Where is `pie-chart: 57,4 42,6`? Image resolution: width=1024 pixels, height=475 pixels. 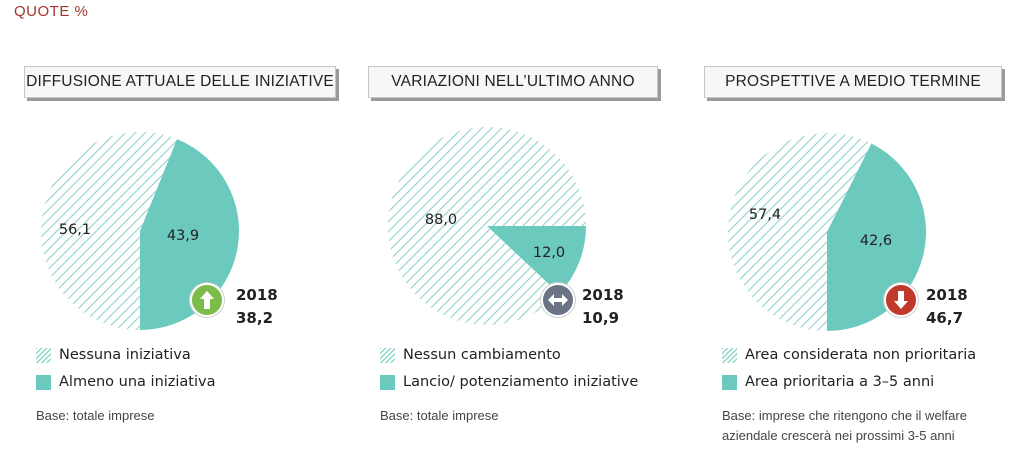 pie-chart: 57,4 42,6 is located at coordinates (827, 231).